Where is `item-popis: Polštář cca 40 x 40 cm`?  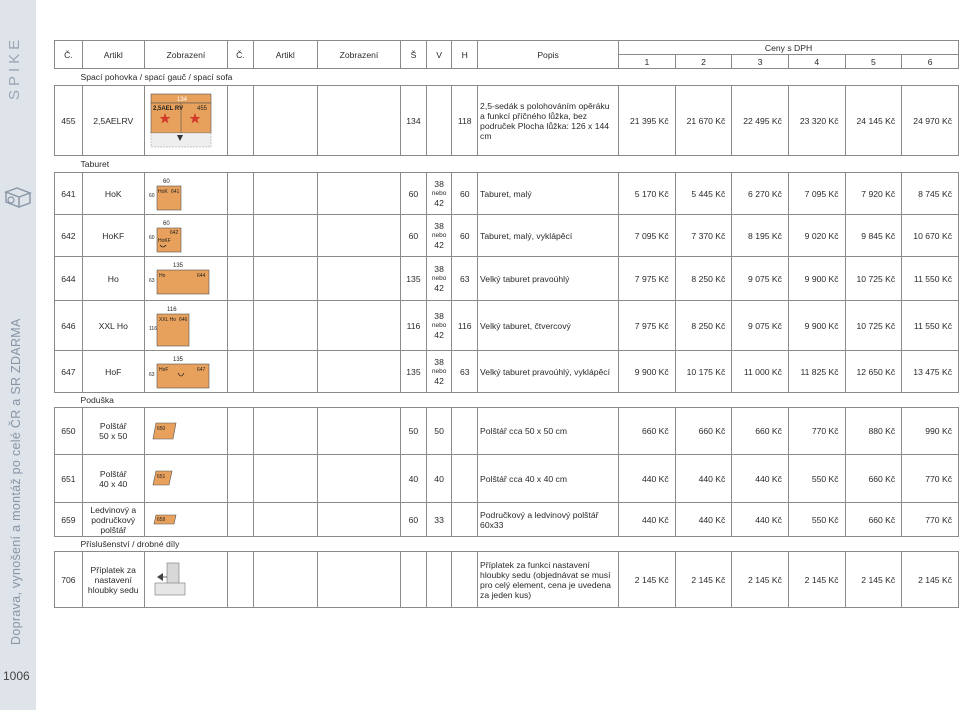 item-popis: Polštář cca 40 x 40 cm is located at coordinates (548, 478).